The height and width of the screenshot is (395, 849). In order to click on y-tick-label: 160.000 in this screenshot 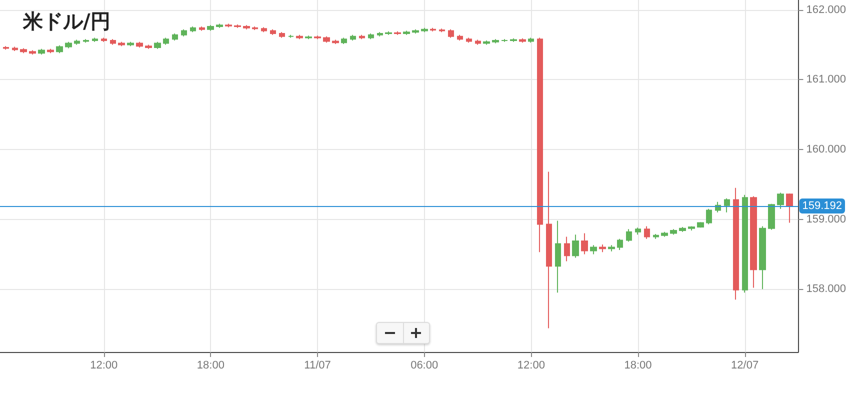, I will do `click(826, 149)`.